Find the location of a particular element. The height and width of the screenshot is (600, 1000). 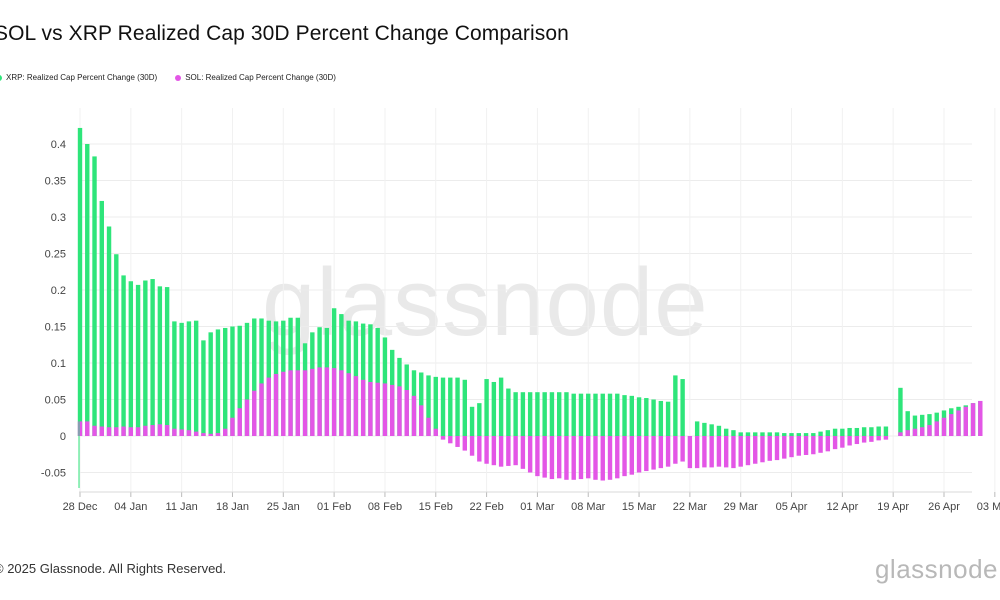

legend-swatch-sol is located at coordinates (178, 77).